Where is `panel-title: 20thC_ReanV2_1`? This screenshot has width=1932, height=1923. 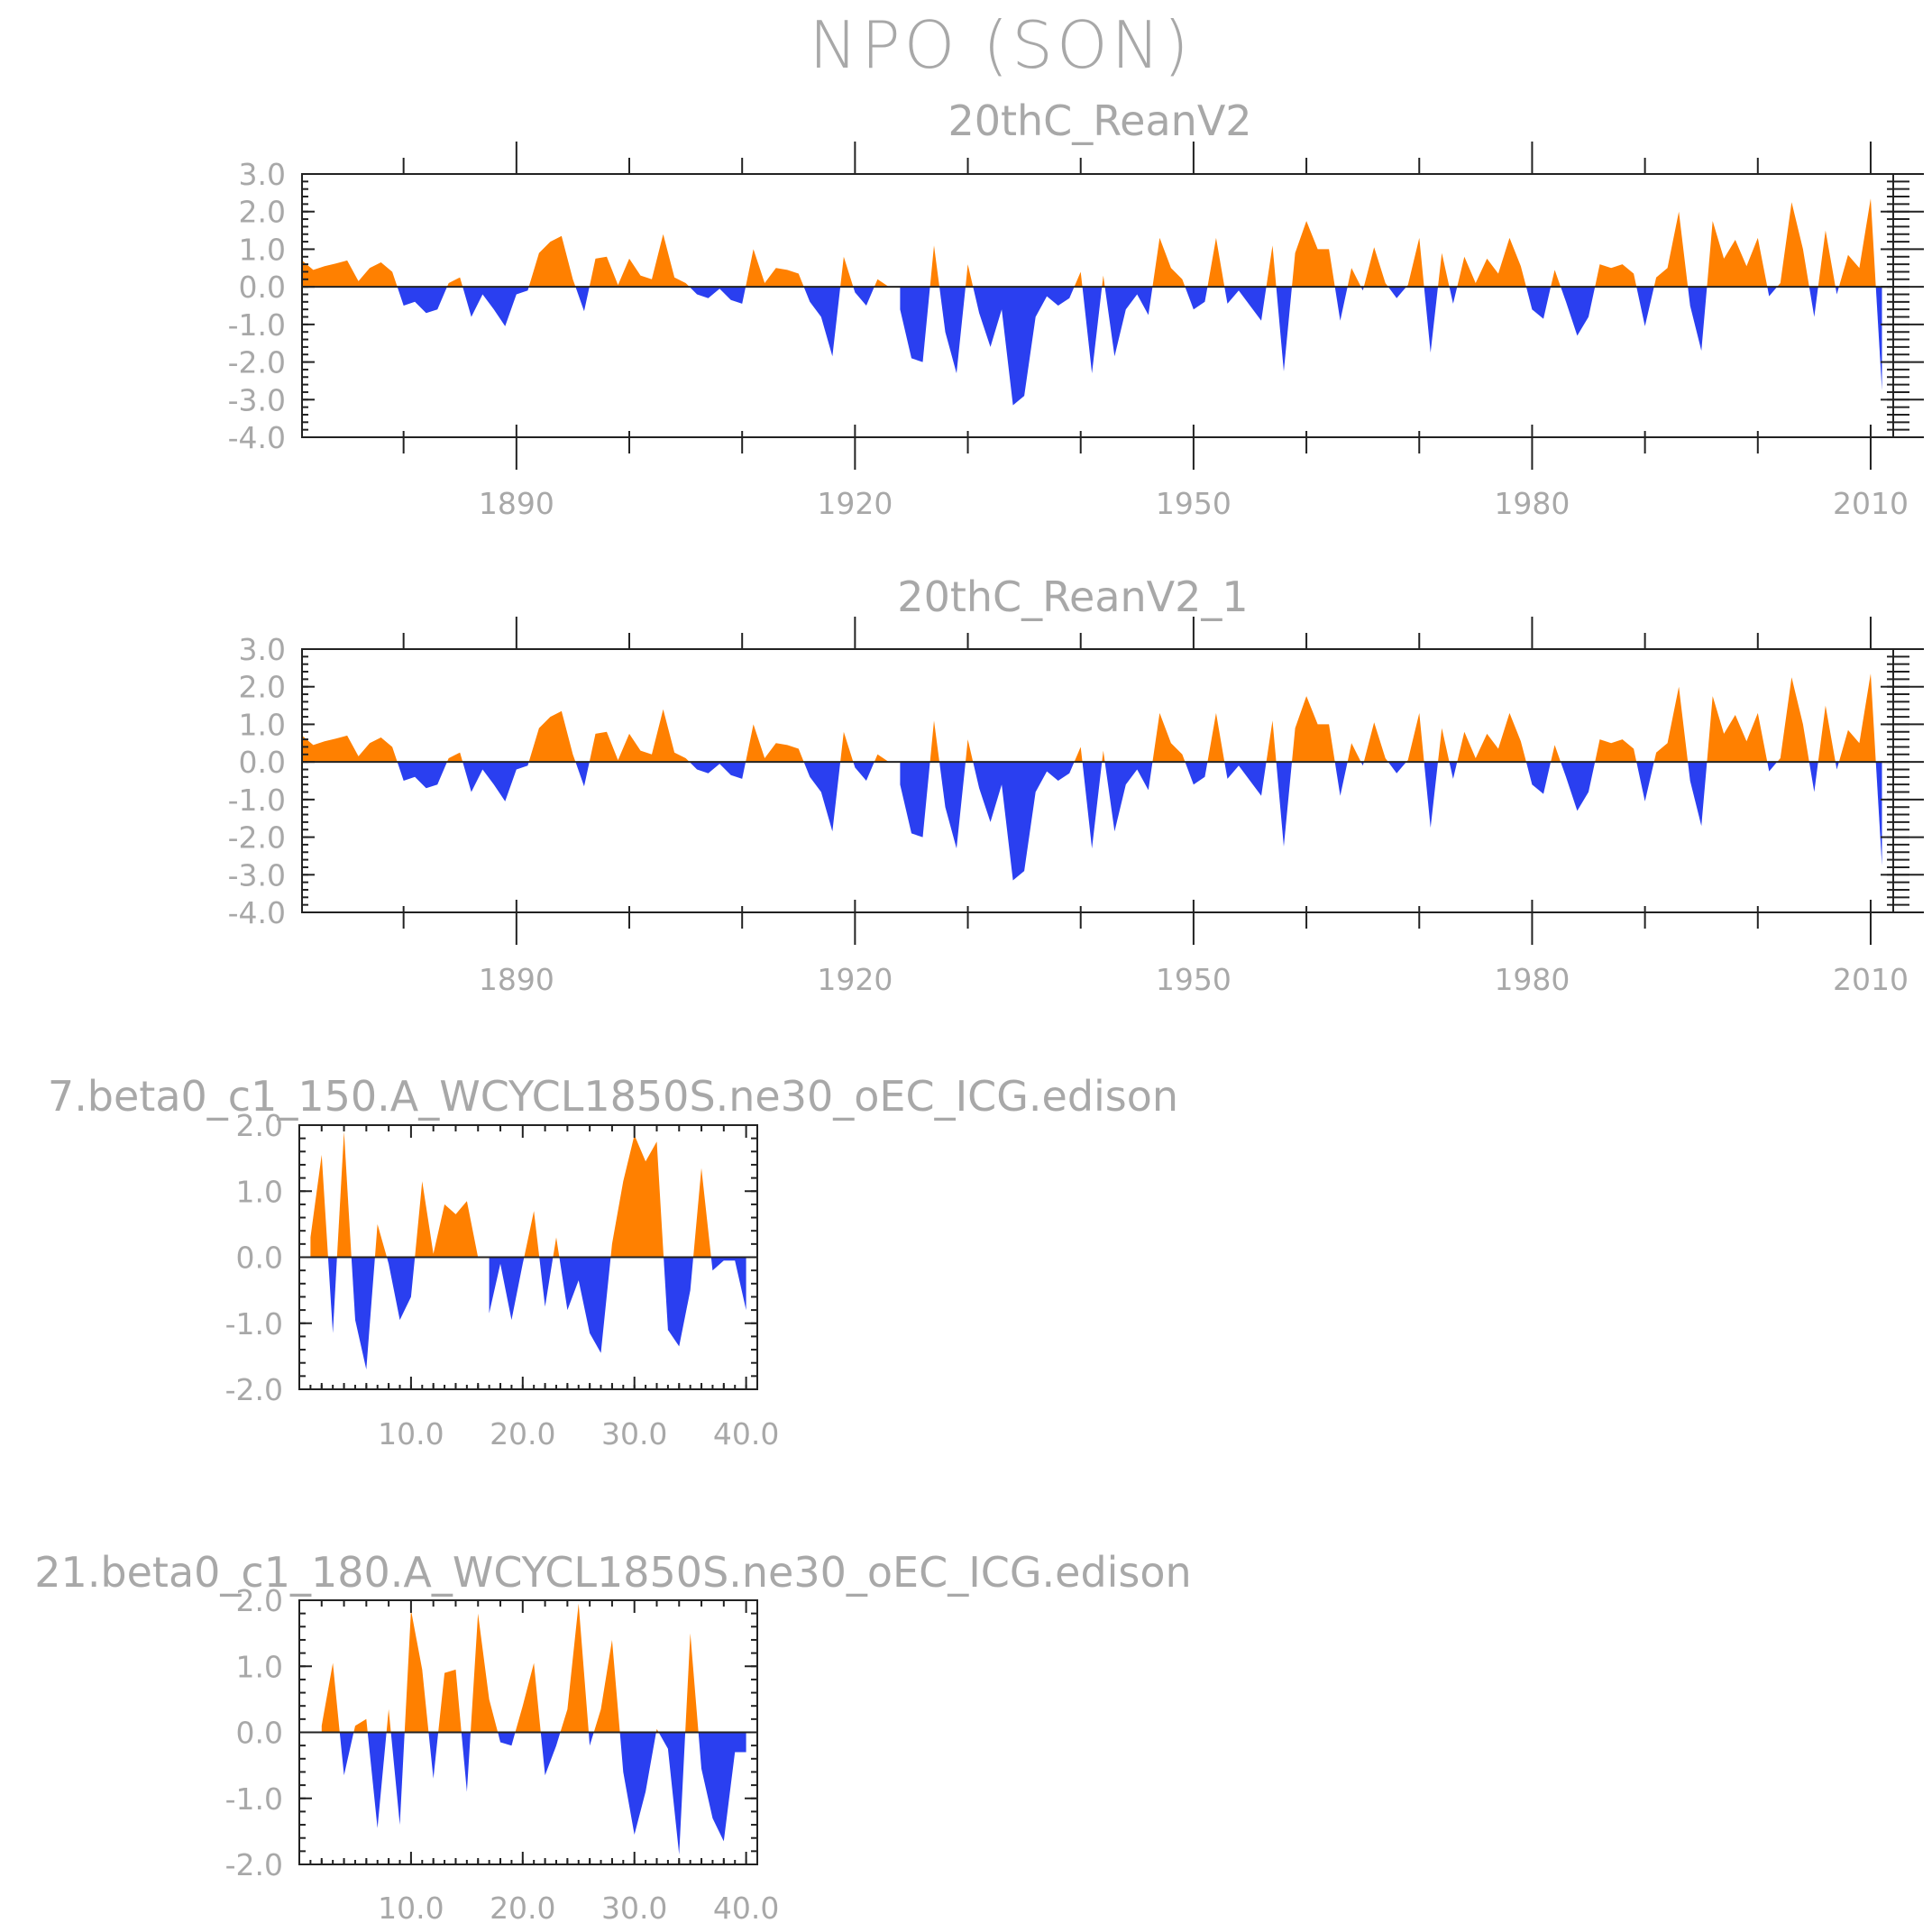
panel-title: 20thC_ReanV2_1 is located at coordinates (1073, 597).